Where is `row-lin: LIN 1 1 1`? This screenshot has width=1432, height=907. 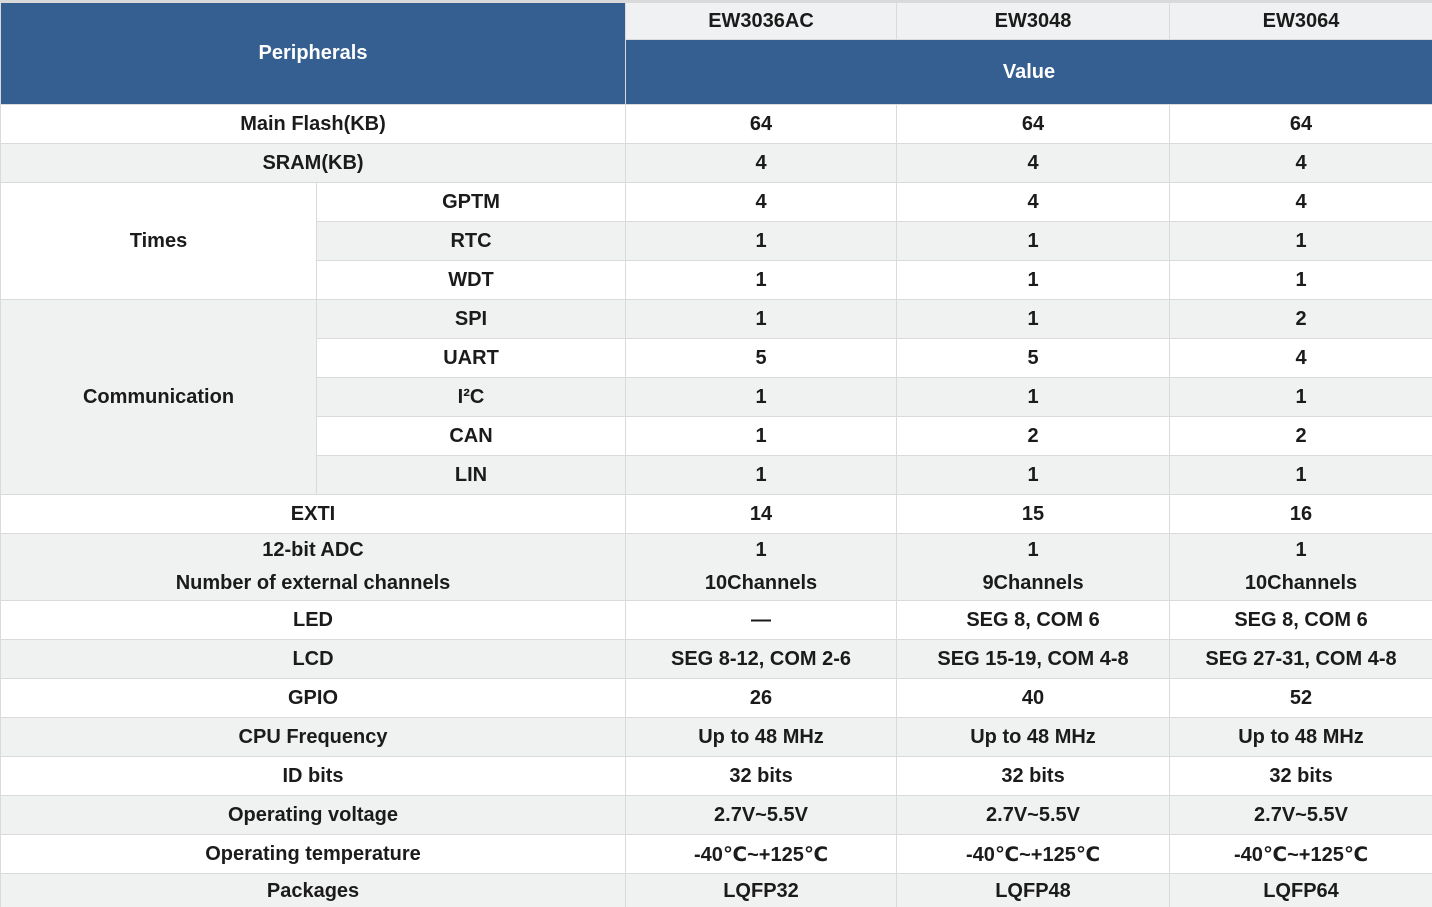 row-lin: LIN 1 1 1 is located at coordinates (716, 475).